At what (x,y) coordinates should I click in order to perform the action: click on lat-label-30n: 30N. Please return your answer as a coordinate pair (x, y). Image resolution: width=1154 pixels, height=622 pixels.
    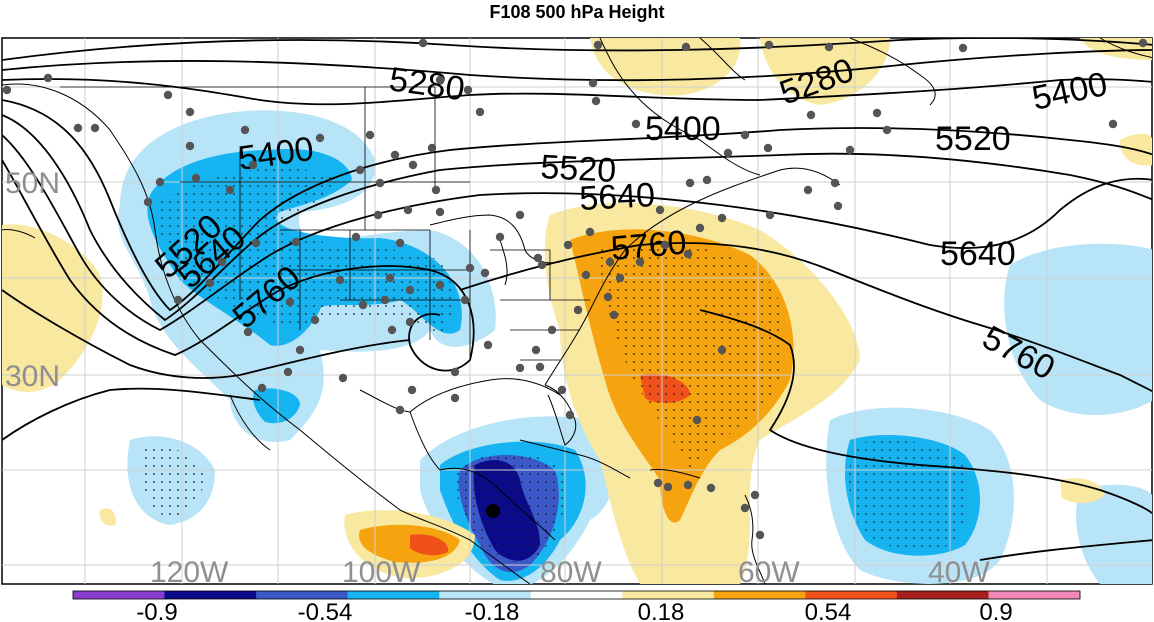
    Looking at the image, I should click on (32, 376).